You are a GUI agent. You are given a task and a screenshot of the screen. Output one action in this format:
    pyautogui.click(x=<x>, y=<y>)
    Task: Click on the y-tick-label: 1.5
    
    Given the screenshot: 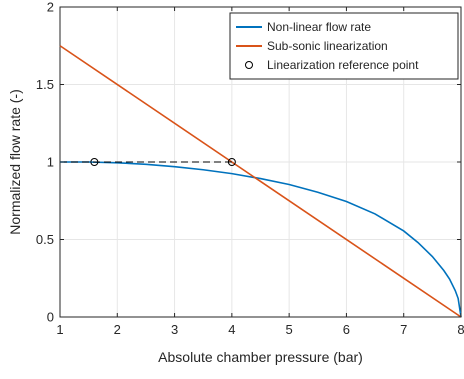 What is the action you would take?
    pyautogui.click(x=45, y=84)
    